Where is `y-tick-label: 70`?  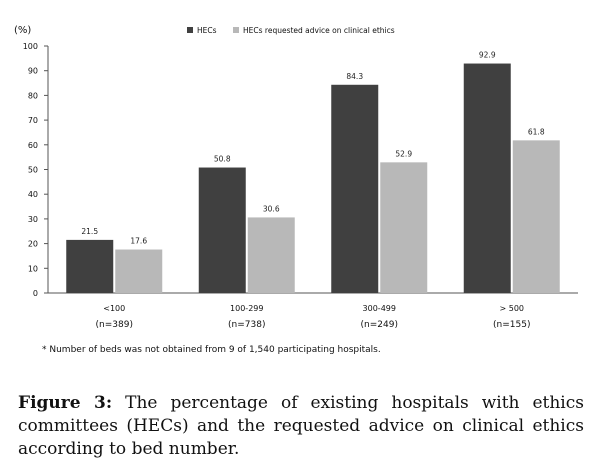 y-tick-label: 70 is located at coordinates (33, 120).